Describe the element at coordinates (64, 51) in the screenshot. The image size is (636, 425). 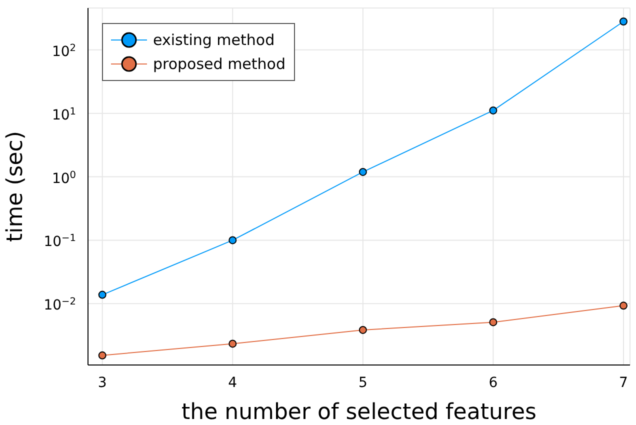
I see `y-tick-label: 10$^{2}$` at that location.